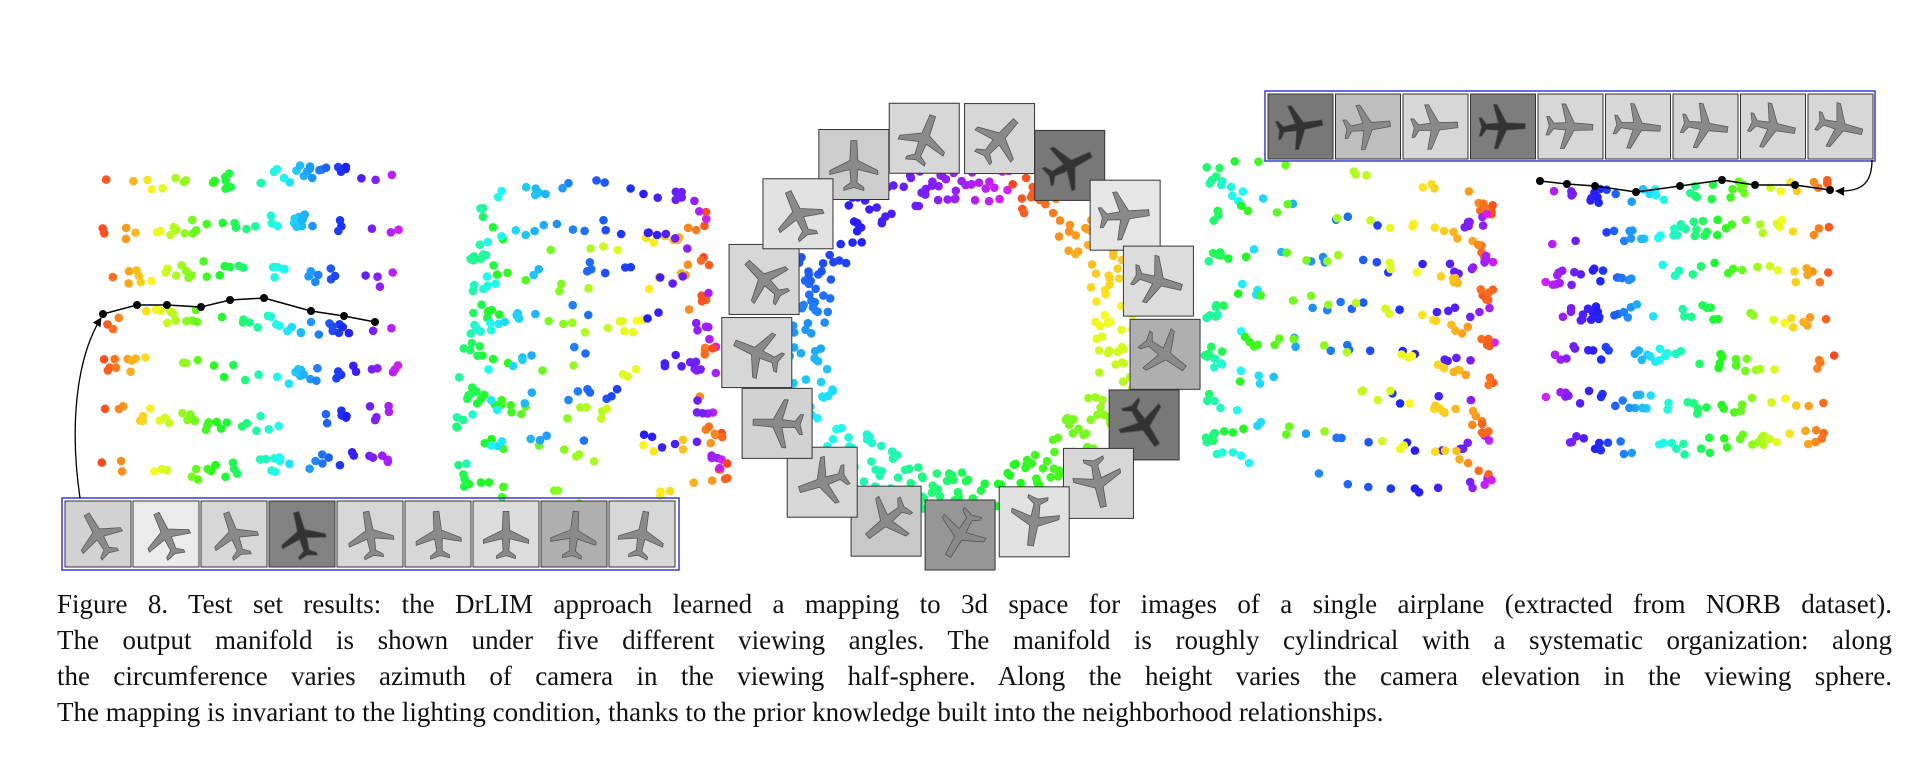 Image resolution: width=1908 pixels, height=760 pixels. Describe the element at coordinates (88, 408) in the screenshot. I see `arrow` at that location.